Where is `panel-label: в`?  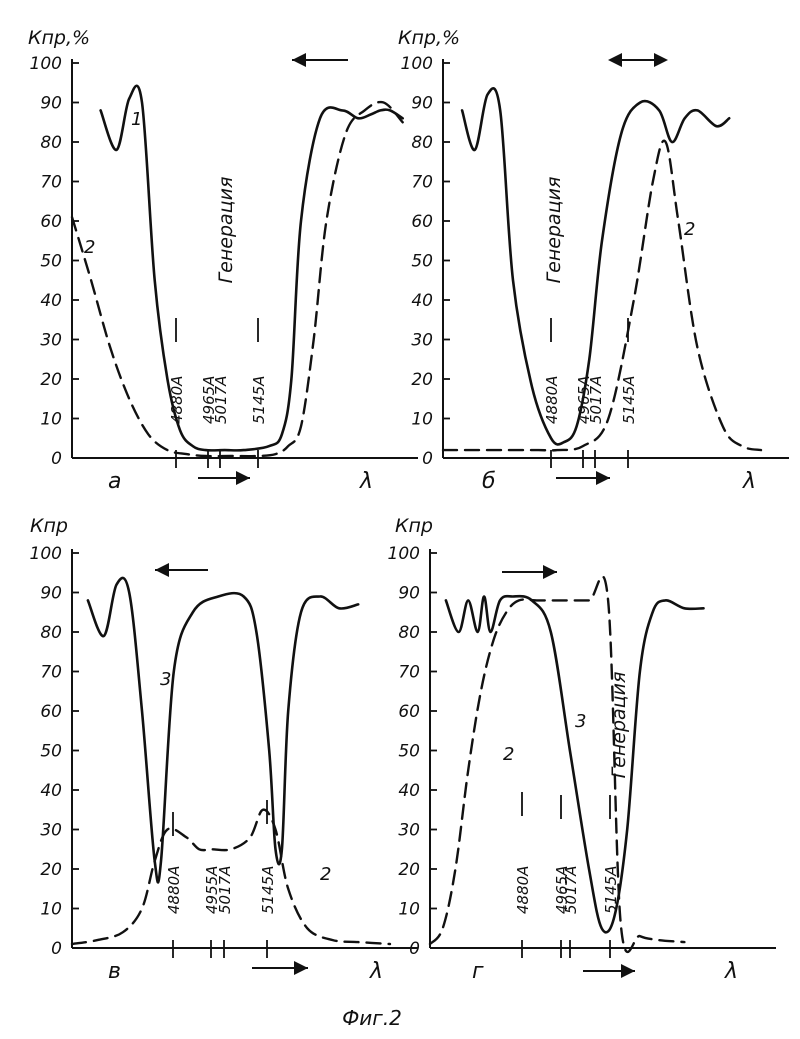 panel-label: в is located at coordinates (114, 971).